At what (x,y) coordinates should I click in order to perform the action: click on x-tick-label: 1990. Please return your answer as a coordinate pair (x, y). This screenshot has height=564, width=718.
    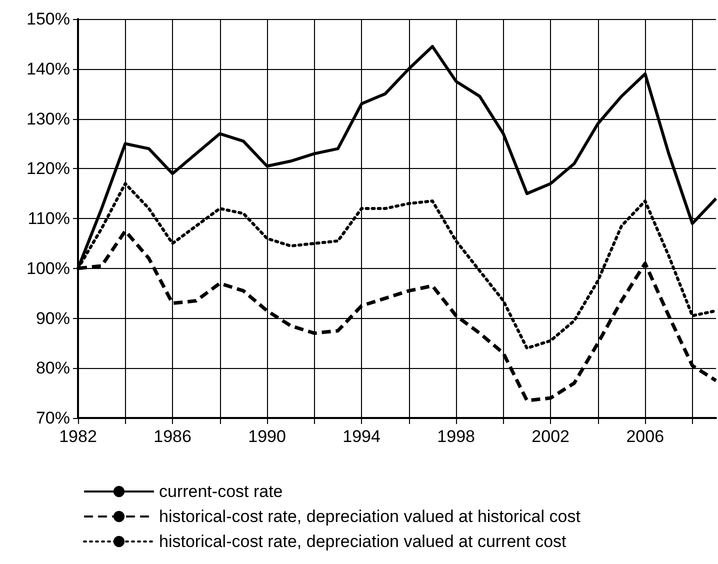
    Looking at the image, I should click on (267, 436).